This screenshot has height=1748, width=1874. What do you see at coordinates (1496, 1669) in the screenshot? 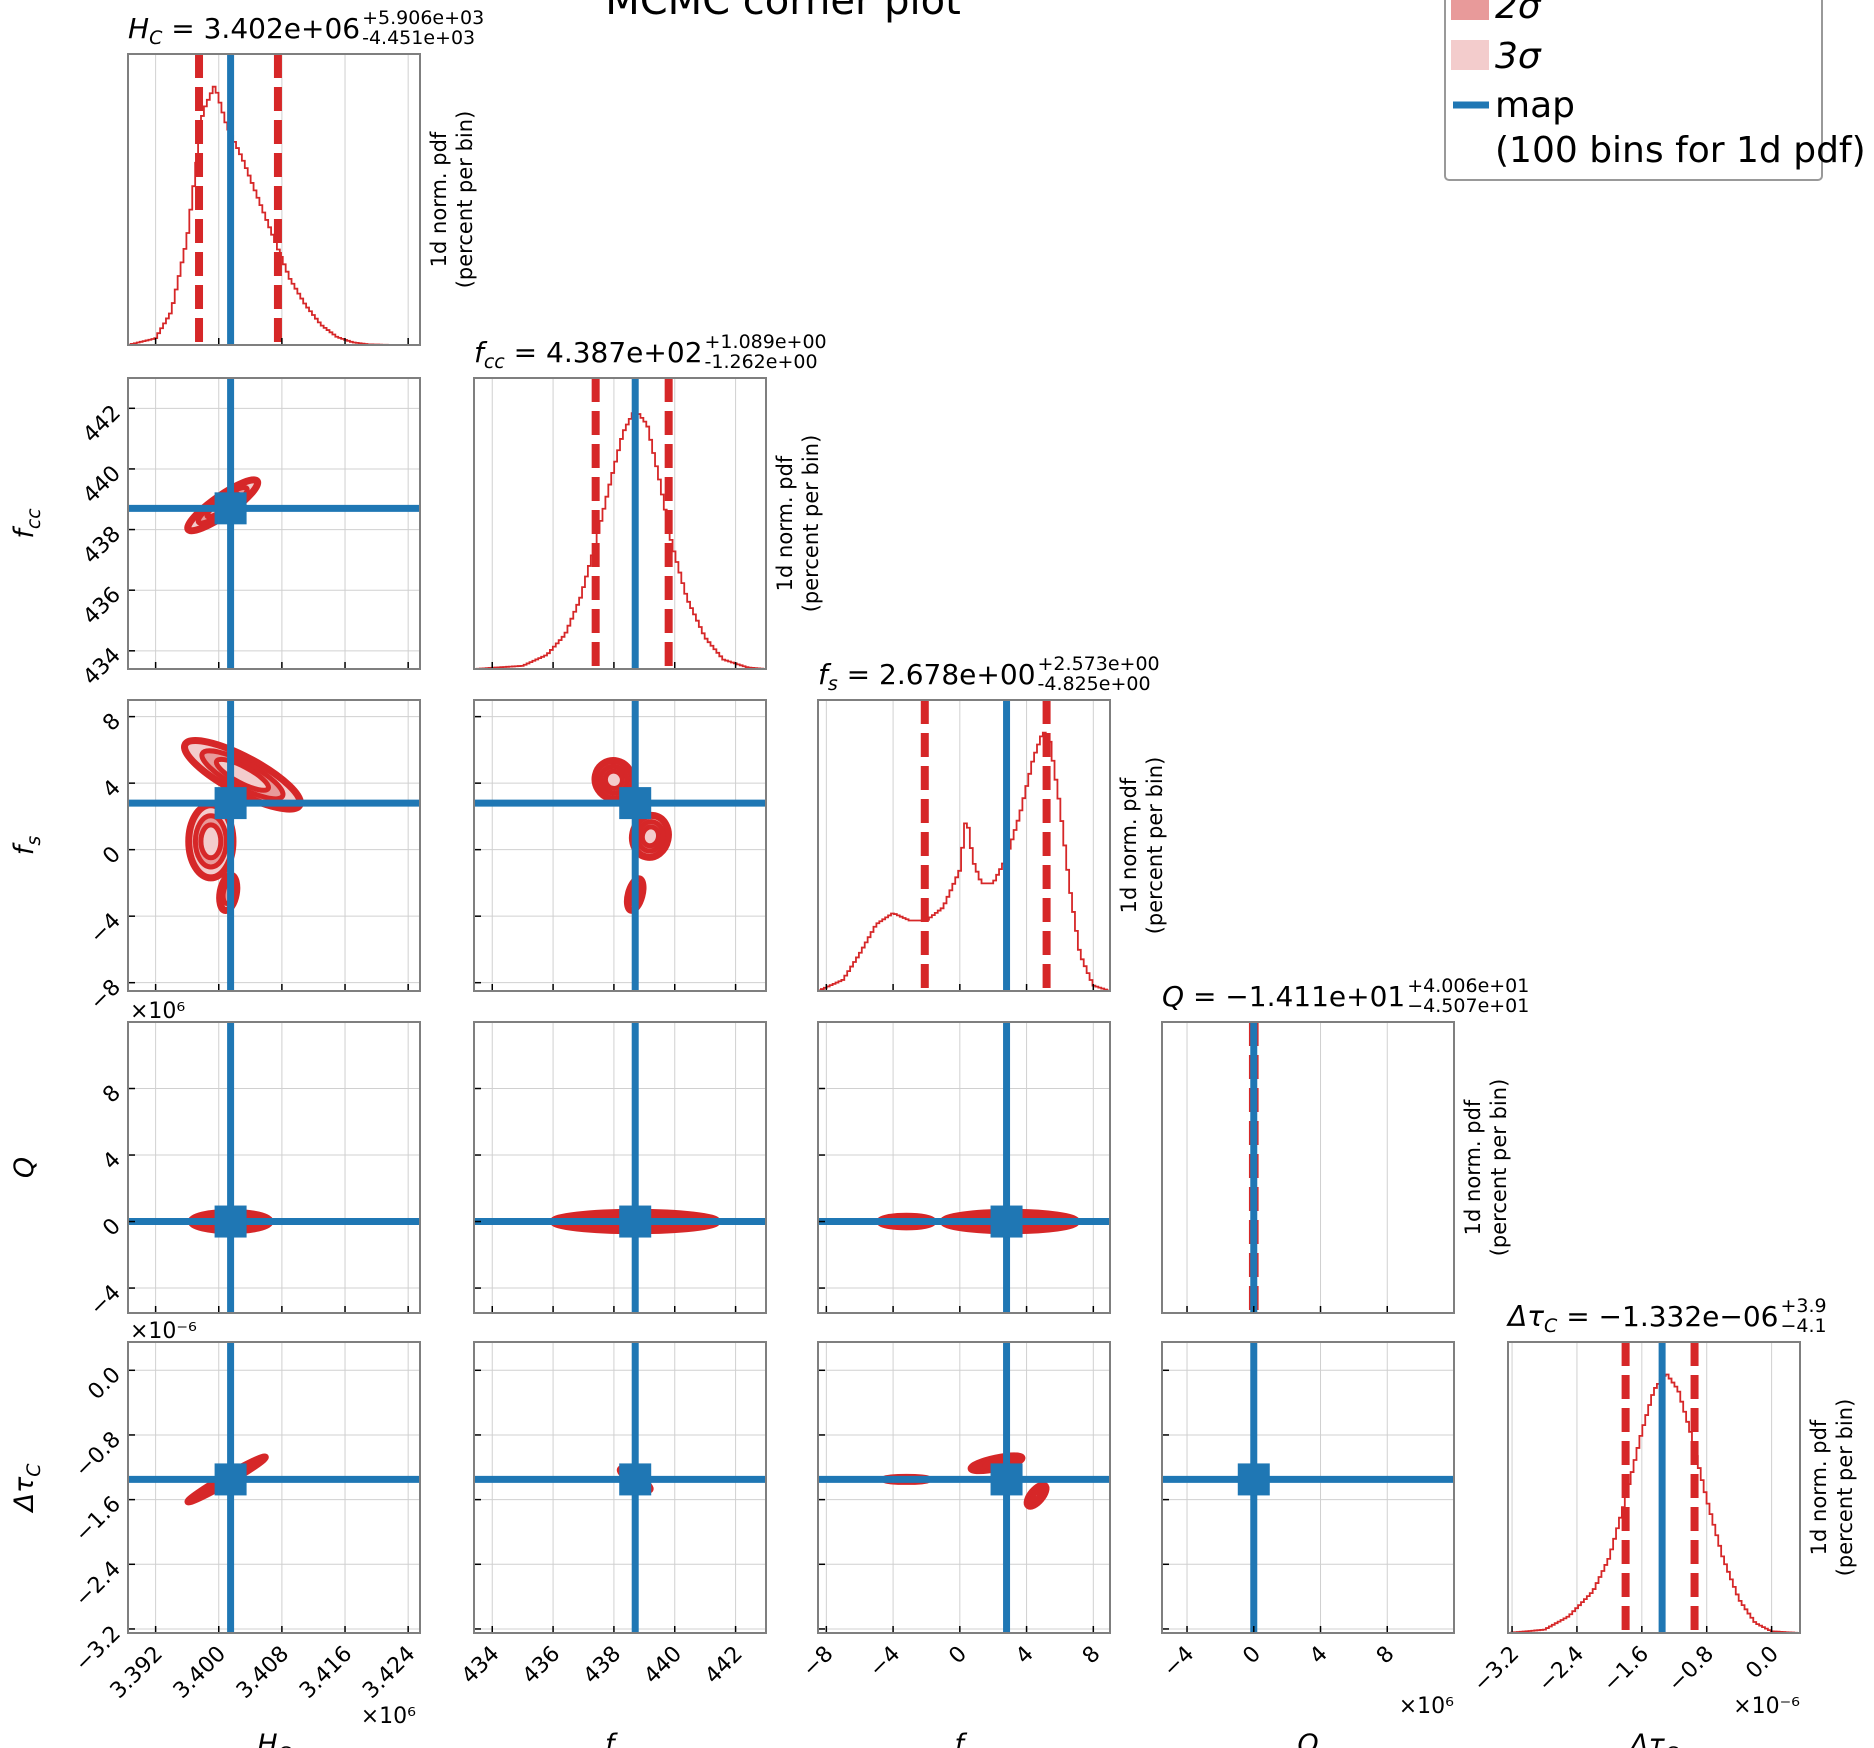
I see `xtick-label: −3.2` at bounding box center [1496, 1669].